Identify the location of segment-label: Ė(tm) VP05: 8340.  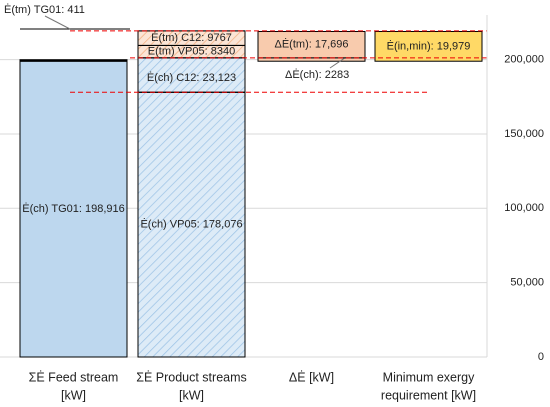
(191, 51).